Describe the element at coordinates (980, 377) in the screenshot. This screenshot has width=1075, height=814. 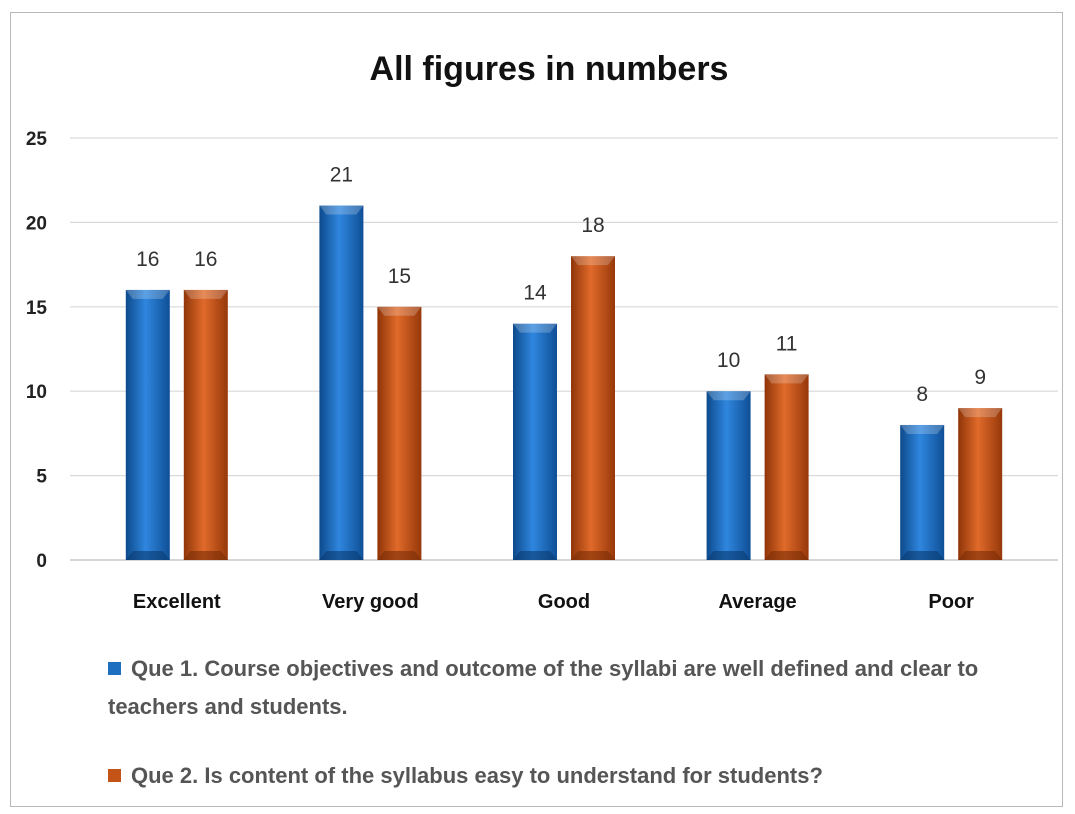
I see `data-label: 9` at that location.